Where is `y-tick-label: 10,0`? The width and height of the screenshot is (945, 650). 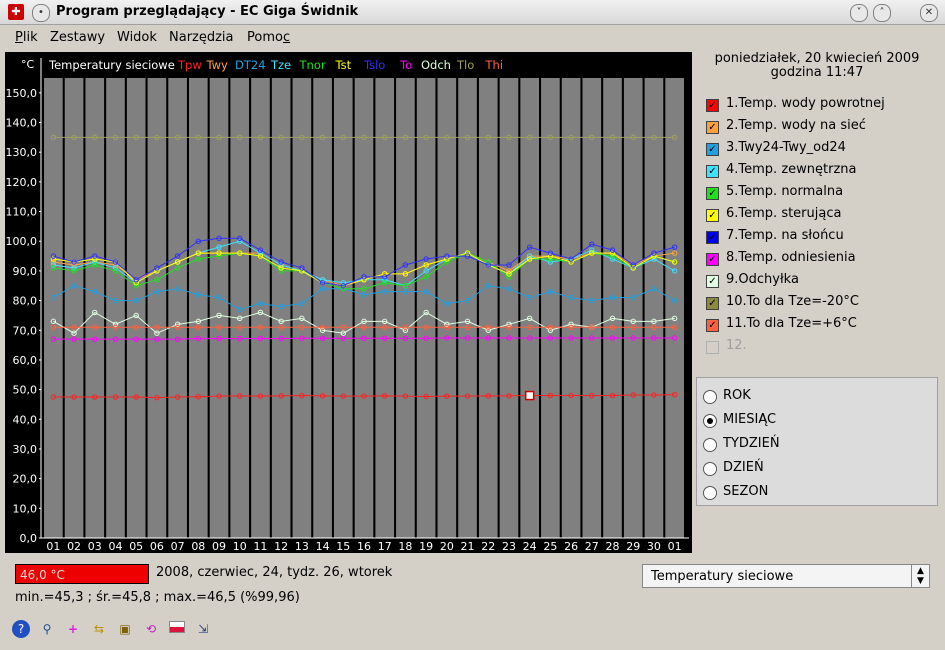
y-tick-label: 10,0 is located at coordinates (25, 508).